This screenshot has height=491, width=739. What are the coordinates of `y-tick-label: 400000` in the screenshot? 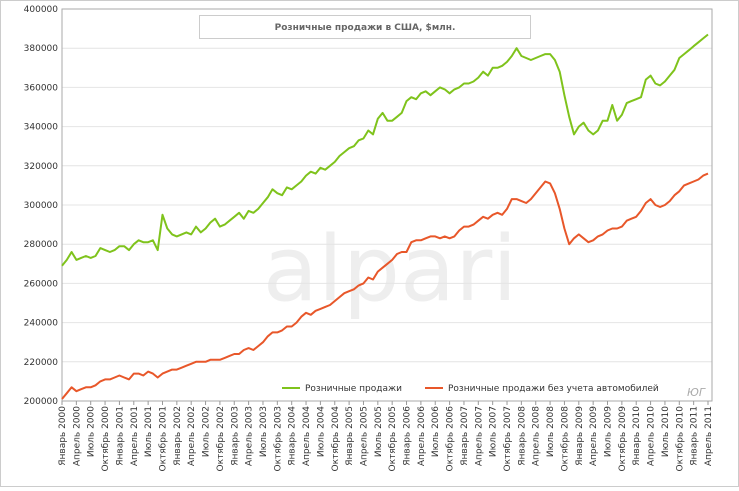 It's located at (41, 10).